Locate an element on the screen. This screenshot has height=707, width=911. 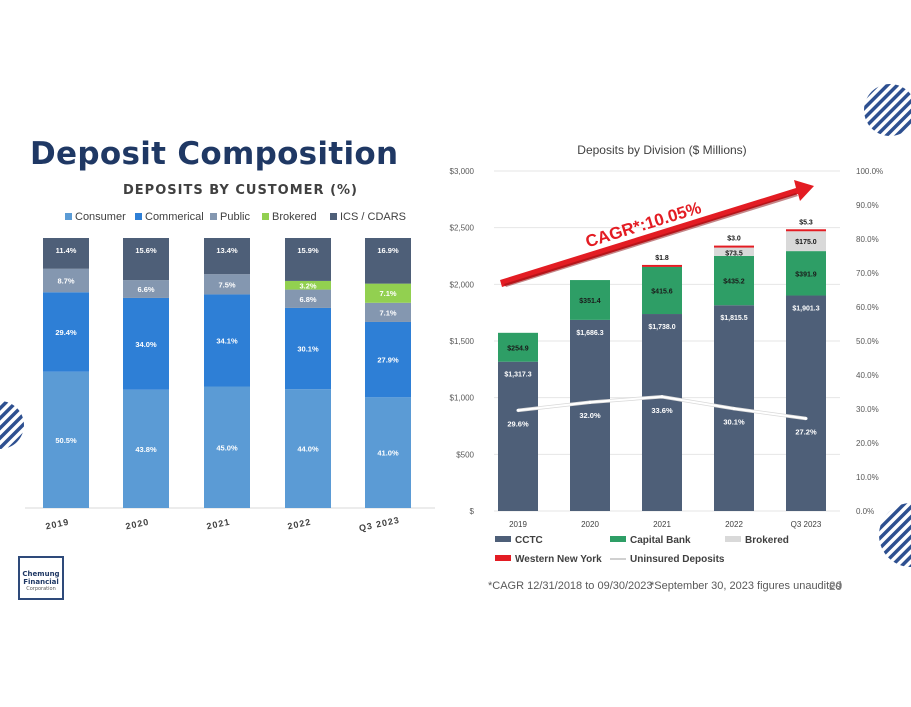
footnote-cagr: *CAGR 12/31/2018 to 09/30/2023 is located at coordinates (570, 586).